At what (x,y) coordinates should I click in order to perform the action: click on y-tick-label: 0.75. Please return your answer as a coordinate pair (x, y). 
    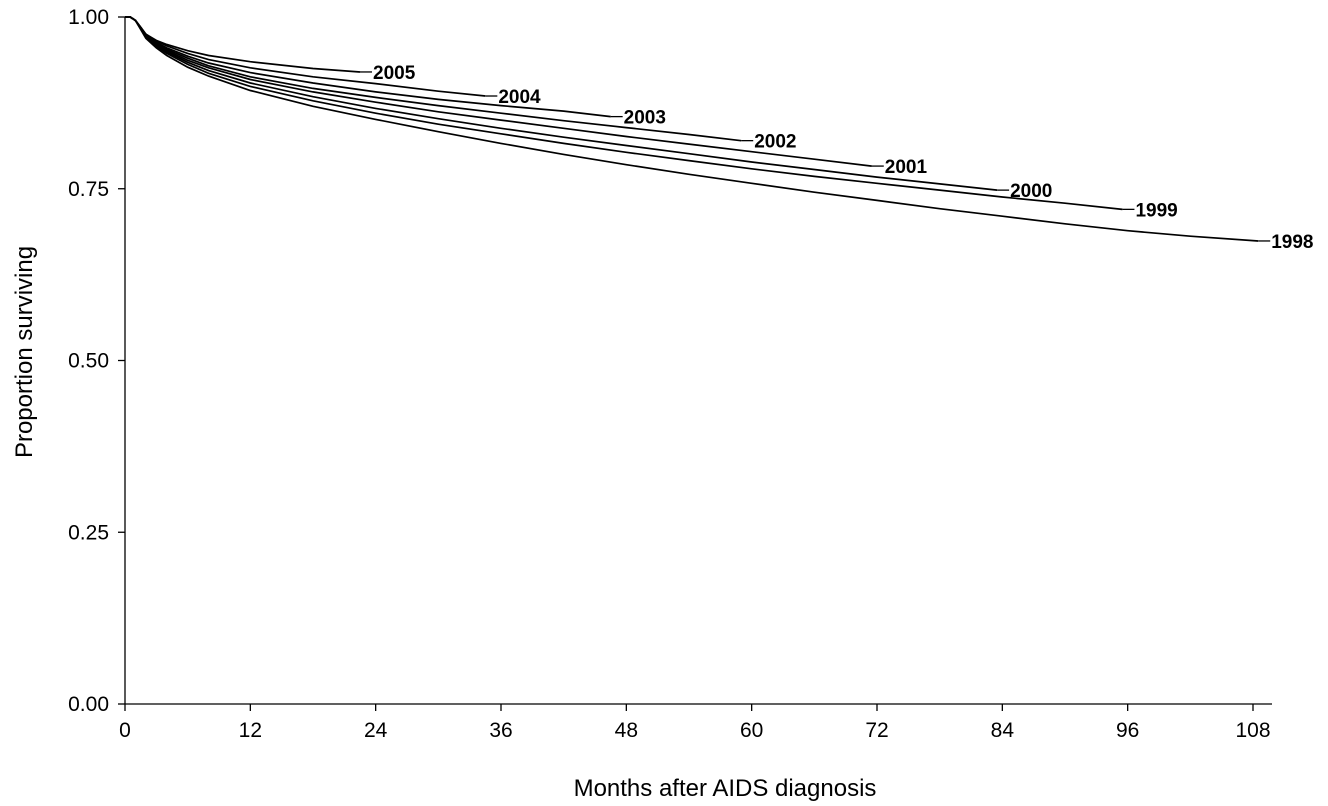
    Looking at the image, I should click on (88, 189).